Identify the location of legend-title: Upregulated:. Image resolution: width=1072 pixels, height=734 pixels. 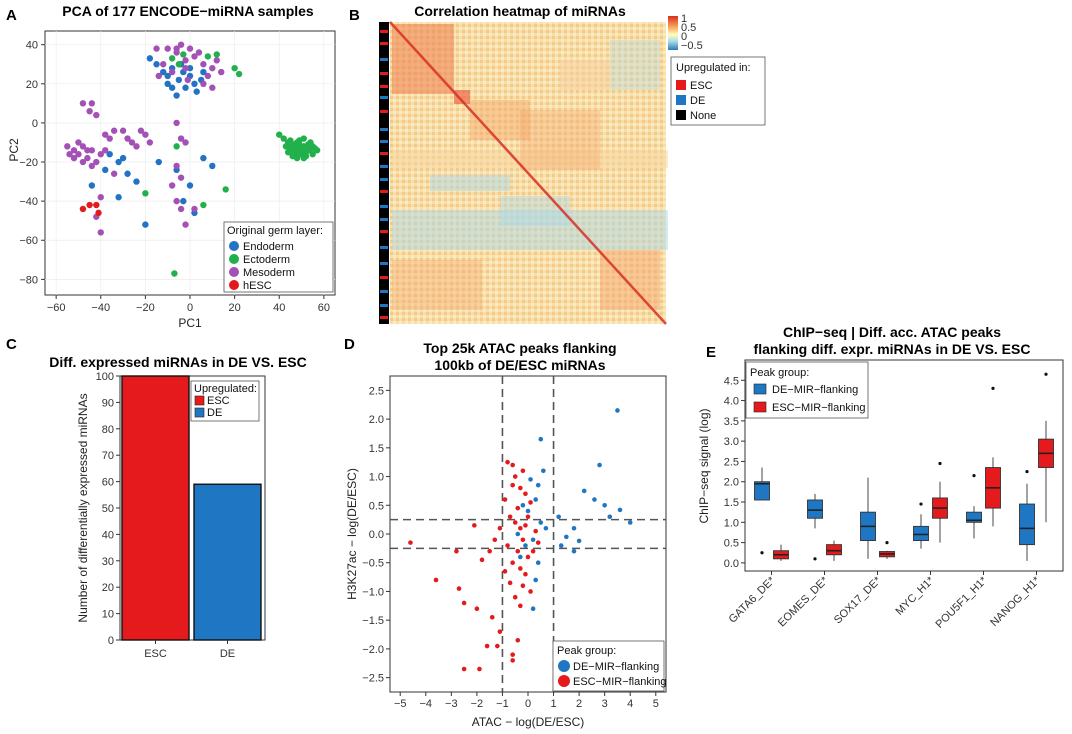
(225, 389).